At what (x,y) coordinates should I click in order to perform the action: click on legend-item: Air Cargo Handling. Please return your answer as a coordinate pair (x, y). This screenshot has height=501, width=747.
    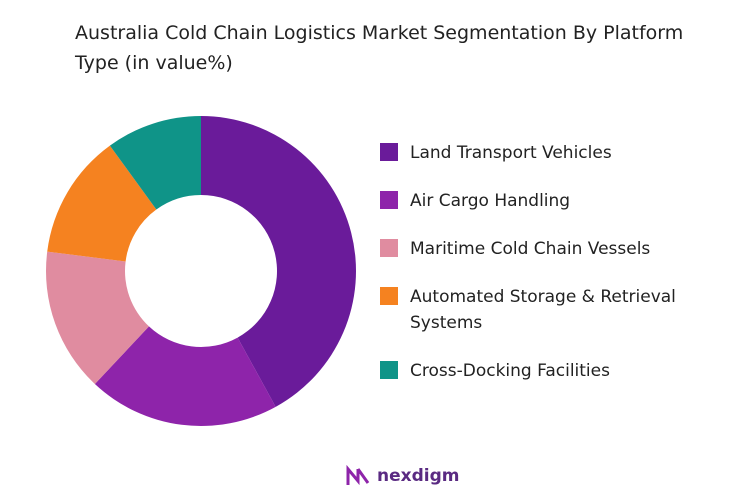
    Looking at the image, I should click on (550, 201).